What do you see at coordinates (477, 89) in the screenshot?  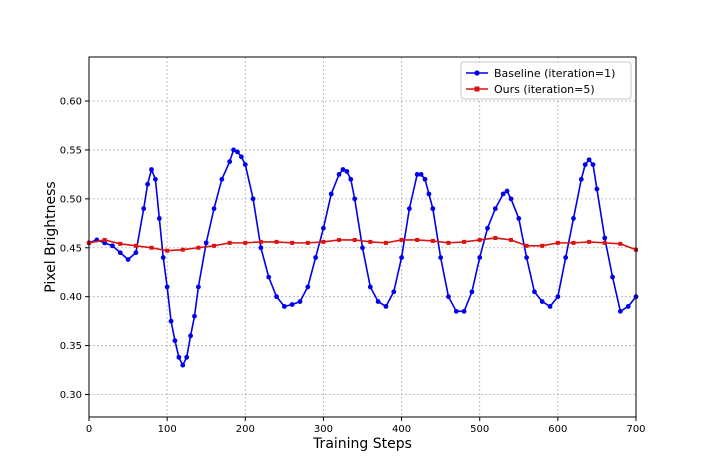 I see `legend-marker-ours` at bounding box center [477, 89].